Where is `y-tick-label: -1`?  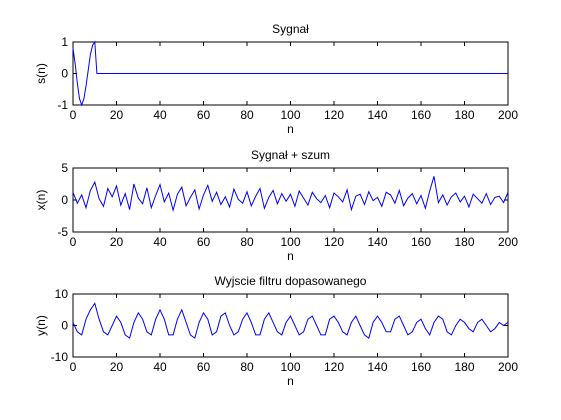 y-tick-label: -1 is located at coordinates (62, 105).